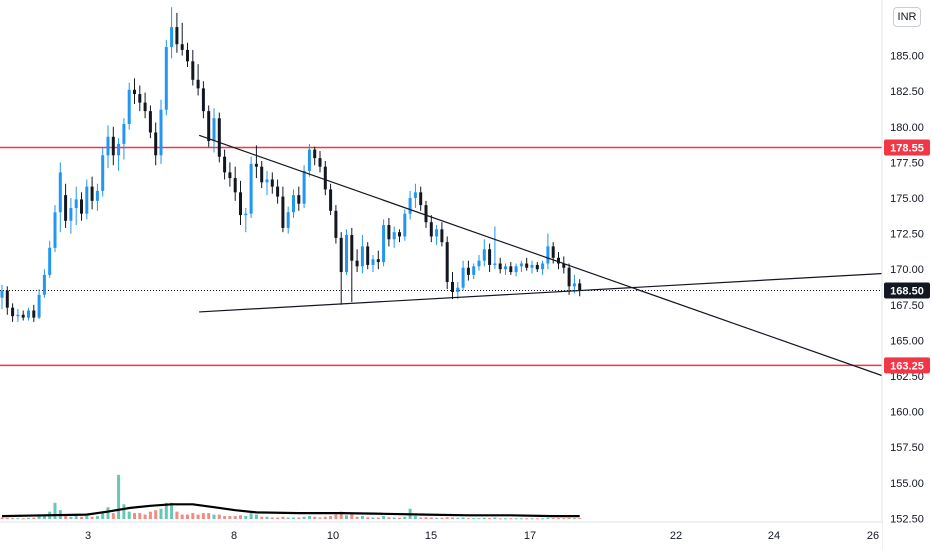 The width and height of the screenshot is (932, 550). Describe the element at coordinates (907, 341) in the screenshot. I see `y-tick-label: 165.00` at that location.